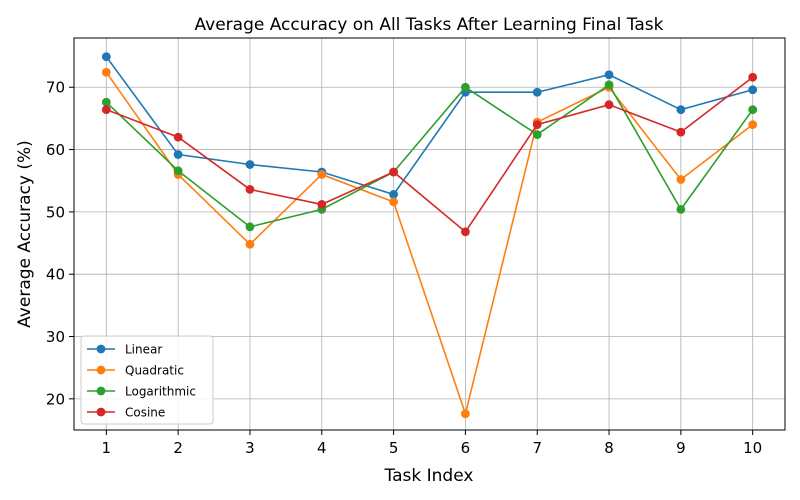 The height and width of the screenshot is (500, 800). I want to click on legend-box, so click(147, 380).